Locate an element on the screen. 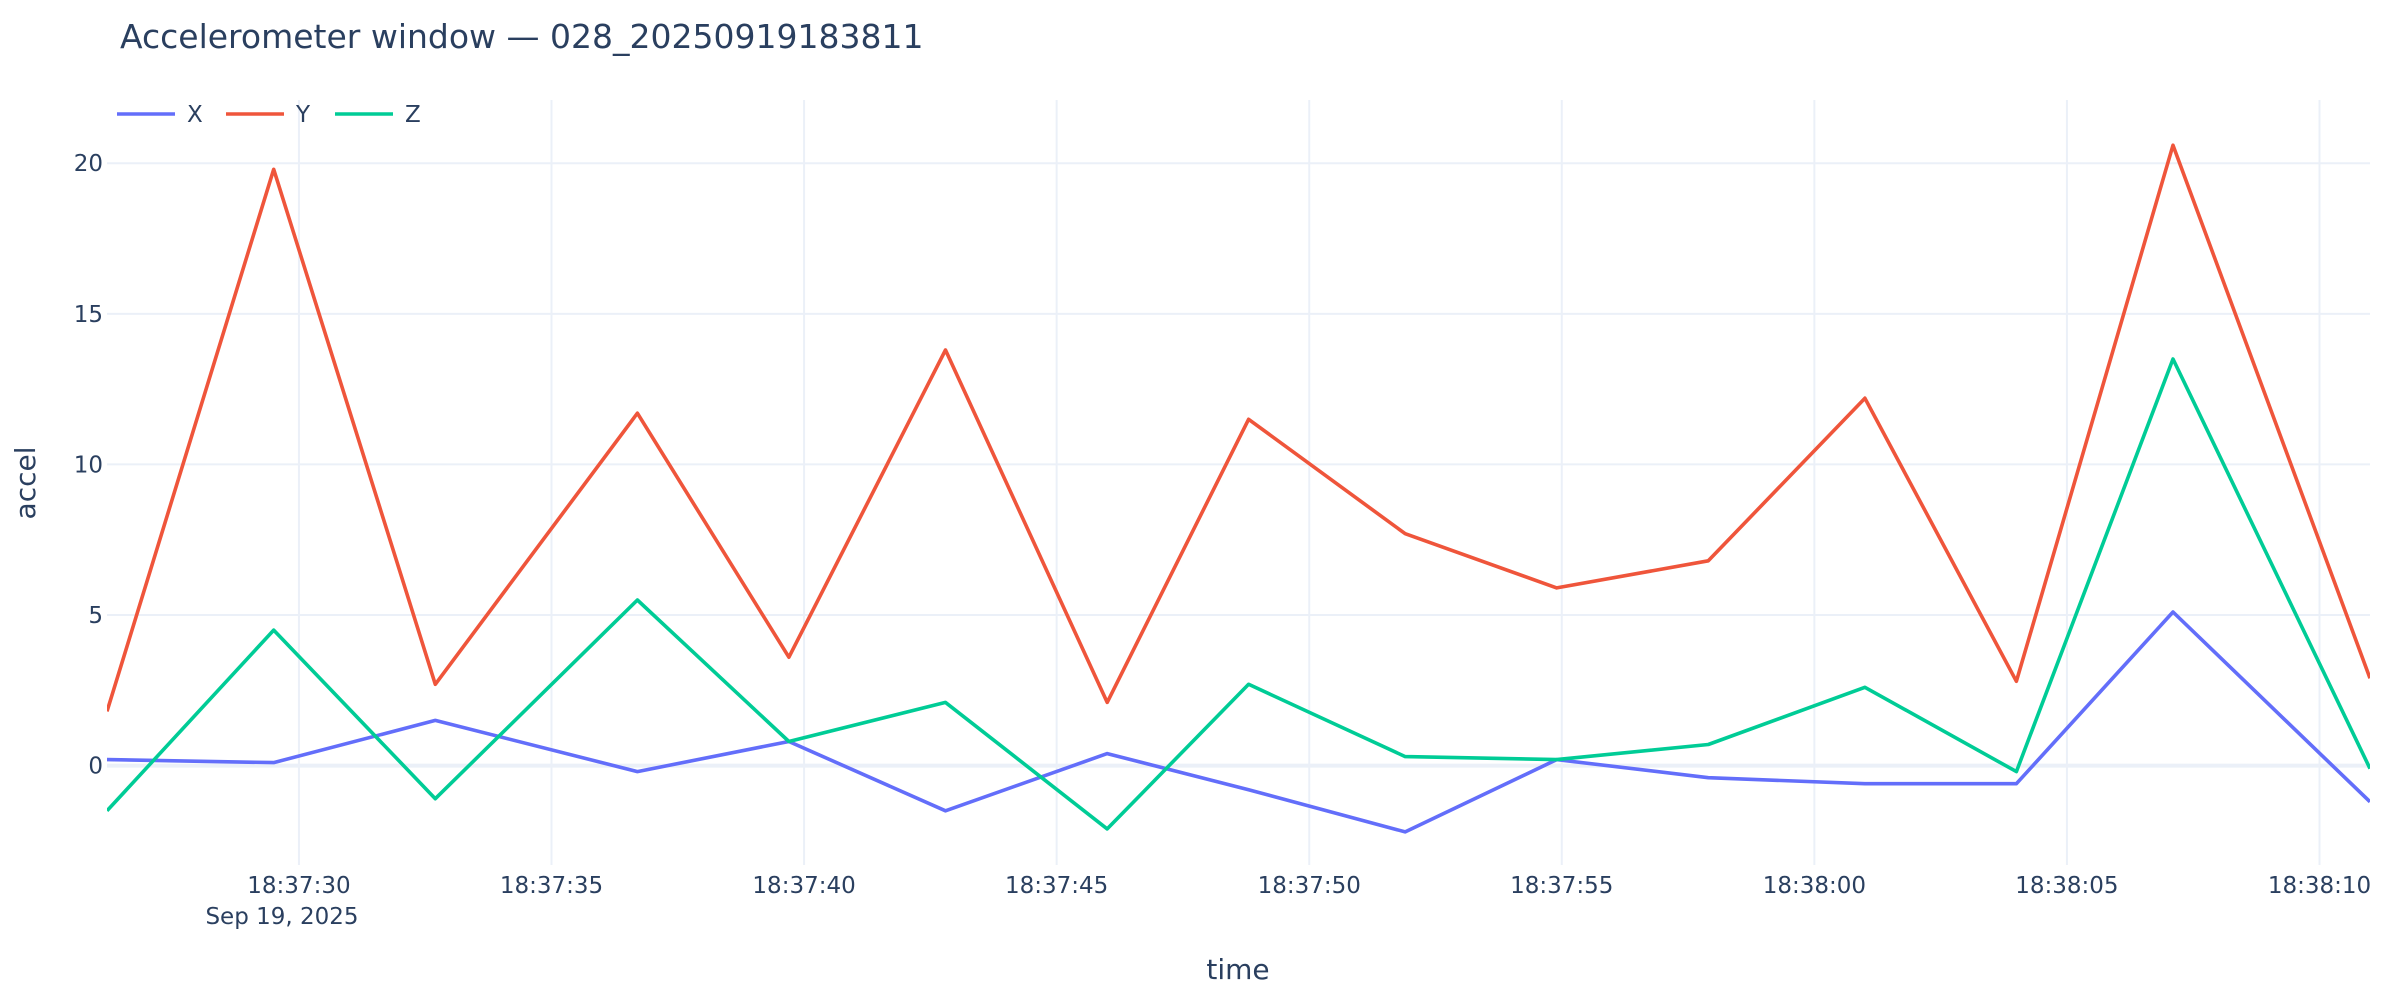  legend-label: Y is located at coordinates (303, 115).